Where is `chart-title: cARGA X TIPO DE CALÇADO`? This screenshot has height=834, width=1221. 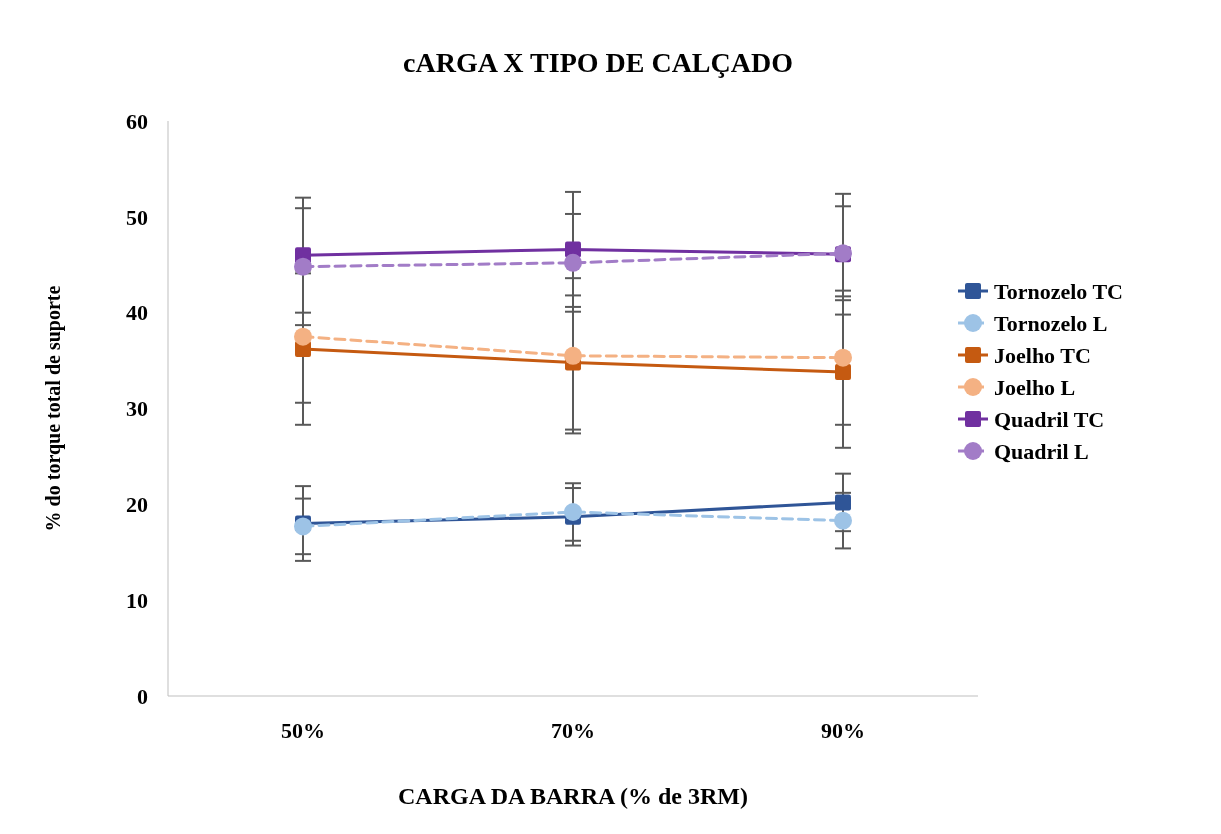
chart-title: cARGA X TIPO DE CALÇADO is located at coordinates (598, 62).